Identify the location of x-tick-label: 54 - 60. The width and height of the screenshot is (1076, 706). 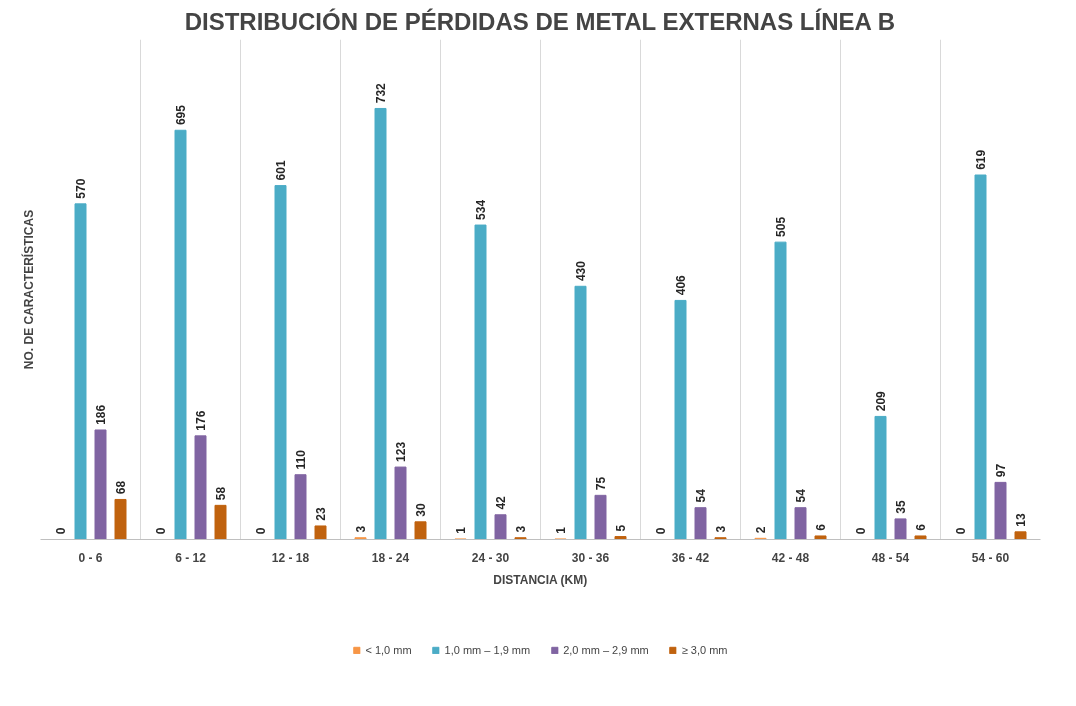
(990, 557).